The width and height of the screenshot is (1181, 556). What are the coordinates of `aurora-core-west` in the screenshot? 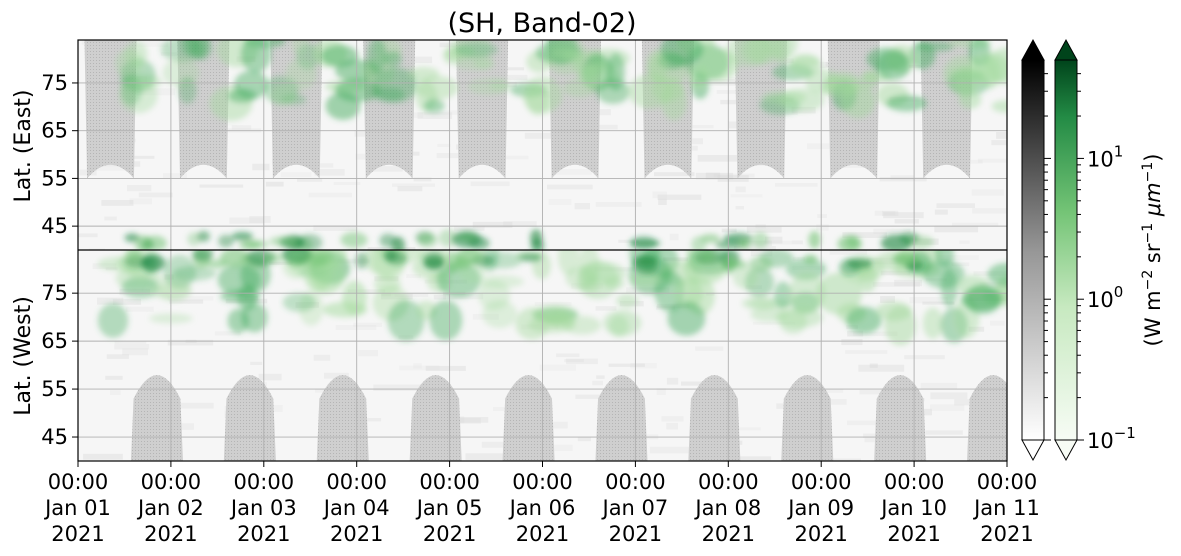 It's located at (523, 263).